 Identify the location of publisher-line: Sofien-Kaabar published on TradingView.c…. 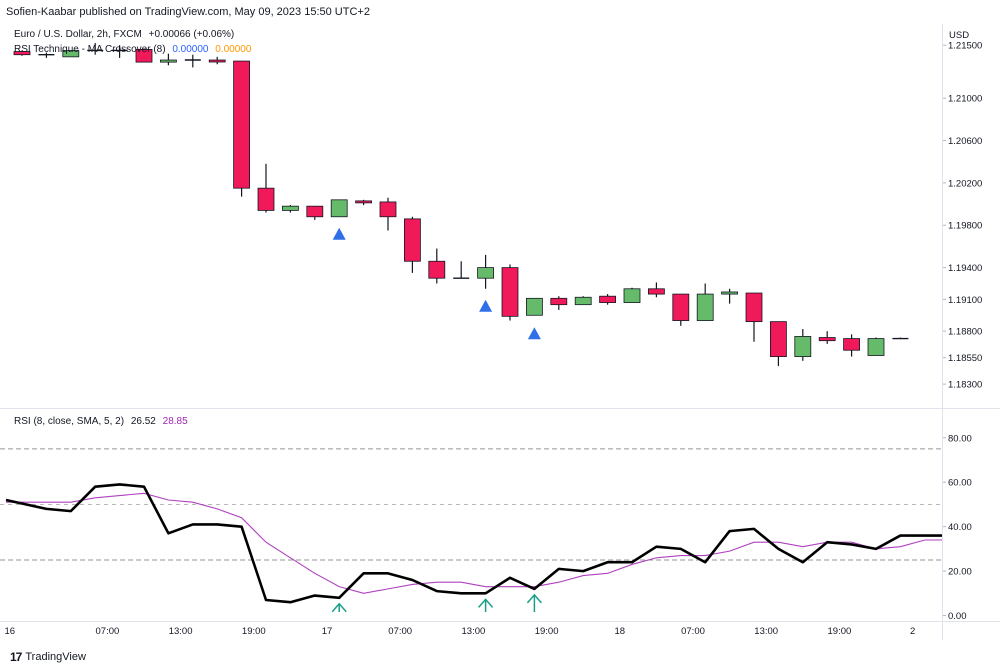
(188, 12).